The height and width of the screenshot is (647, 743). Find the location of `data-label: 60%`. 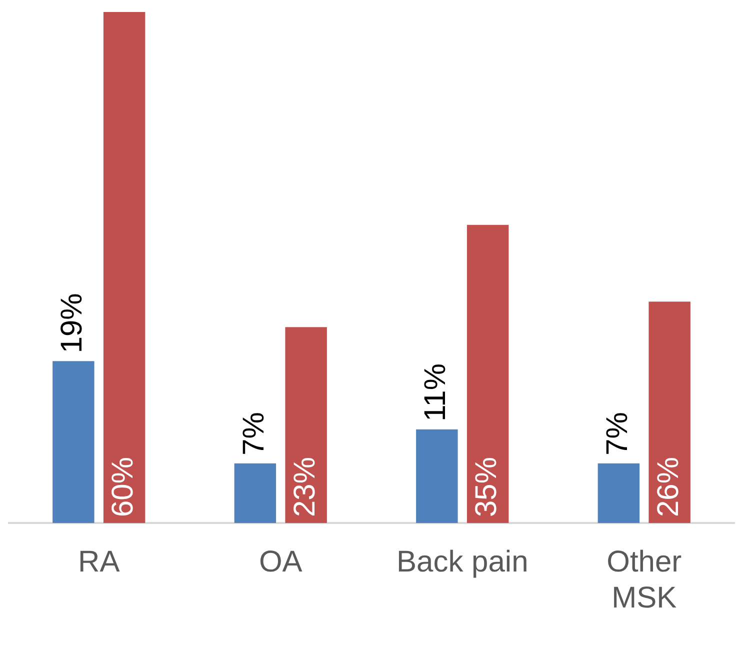

data-label: 60% is located at coordinates (123, 486).